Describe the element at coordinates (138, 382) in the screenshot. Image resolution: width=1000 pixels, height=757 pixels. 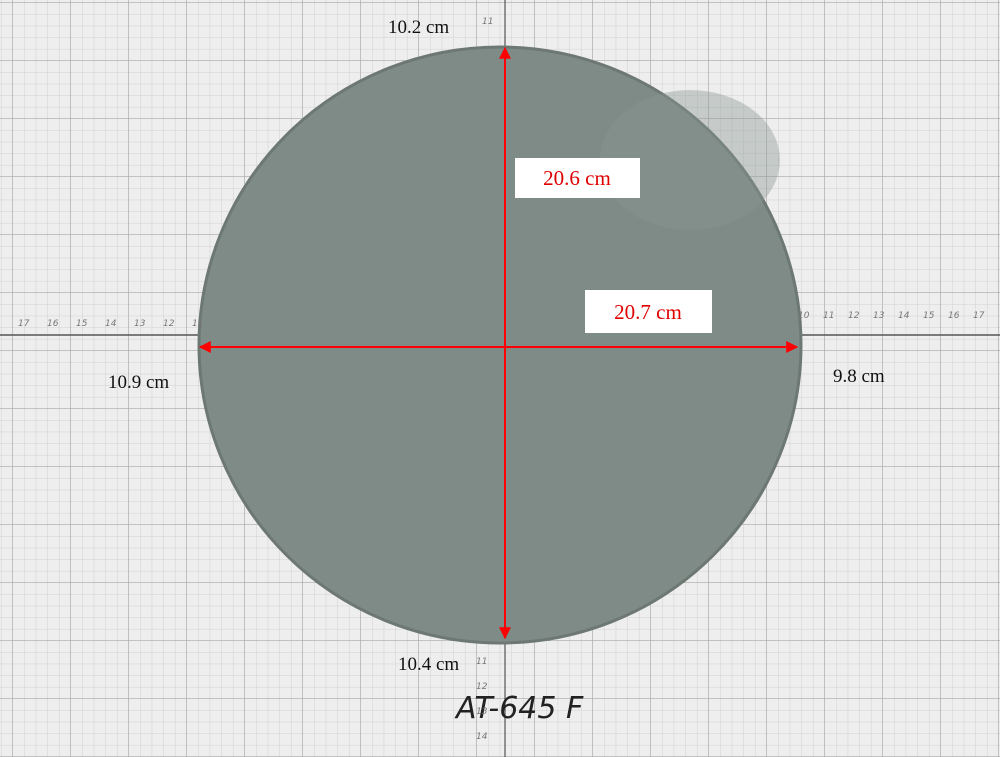
I see `radius-label: 10.9 cm` at that location.